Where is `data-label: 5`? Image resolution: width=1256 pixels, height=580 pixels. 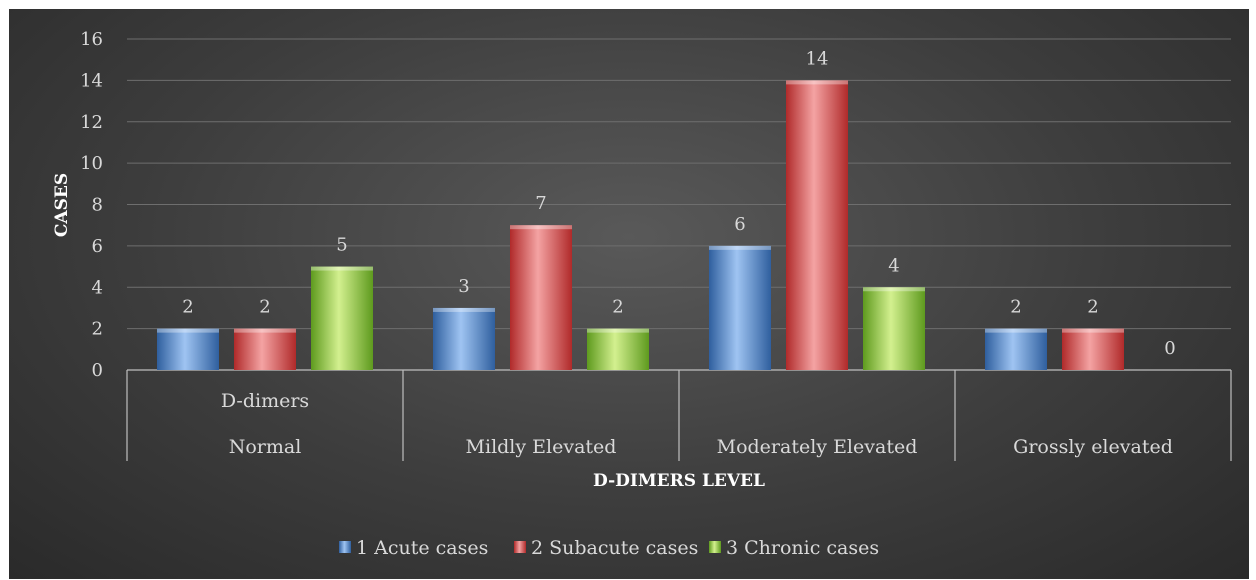 data-label: 5 is located at coordinates (341, 245).